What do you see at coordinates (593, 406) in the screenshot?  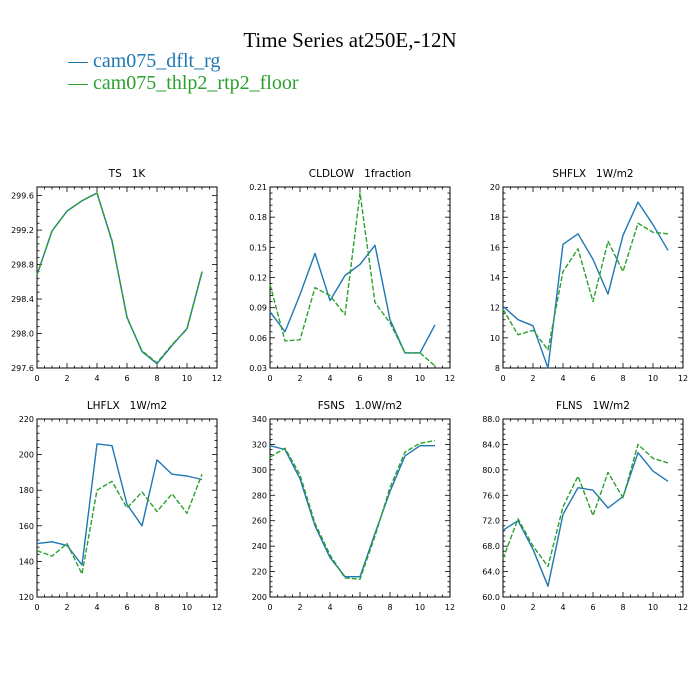 I see `chart-title: FLNS 1W/m2` at bounding box center [593, 406].